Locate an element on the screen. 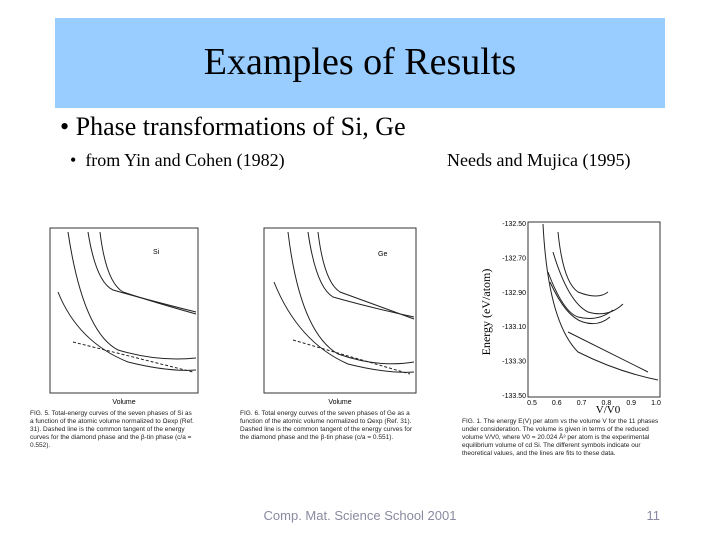 This screenshot has height=540, width=720. bullet-text: Phase transformations of Si, Ge is located at coordinates (240, 126).